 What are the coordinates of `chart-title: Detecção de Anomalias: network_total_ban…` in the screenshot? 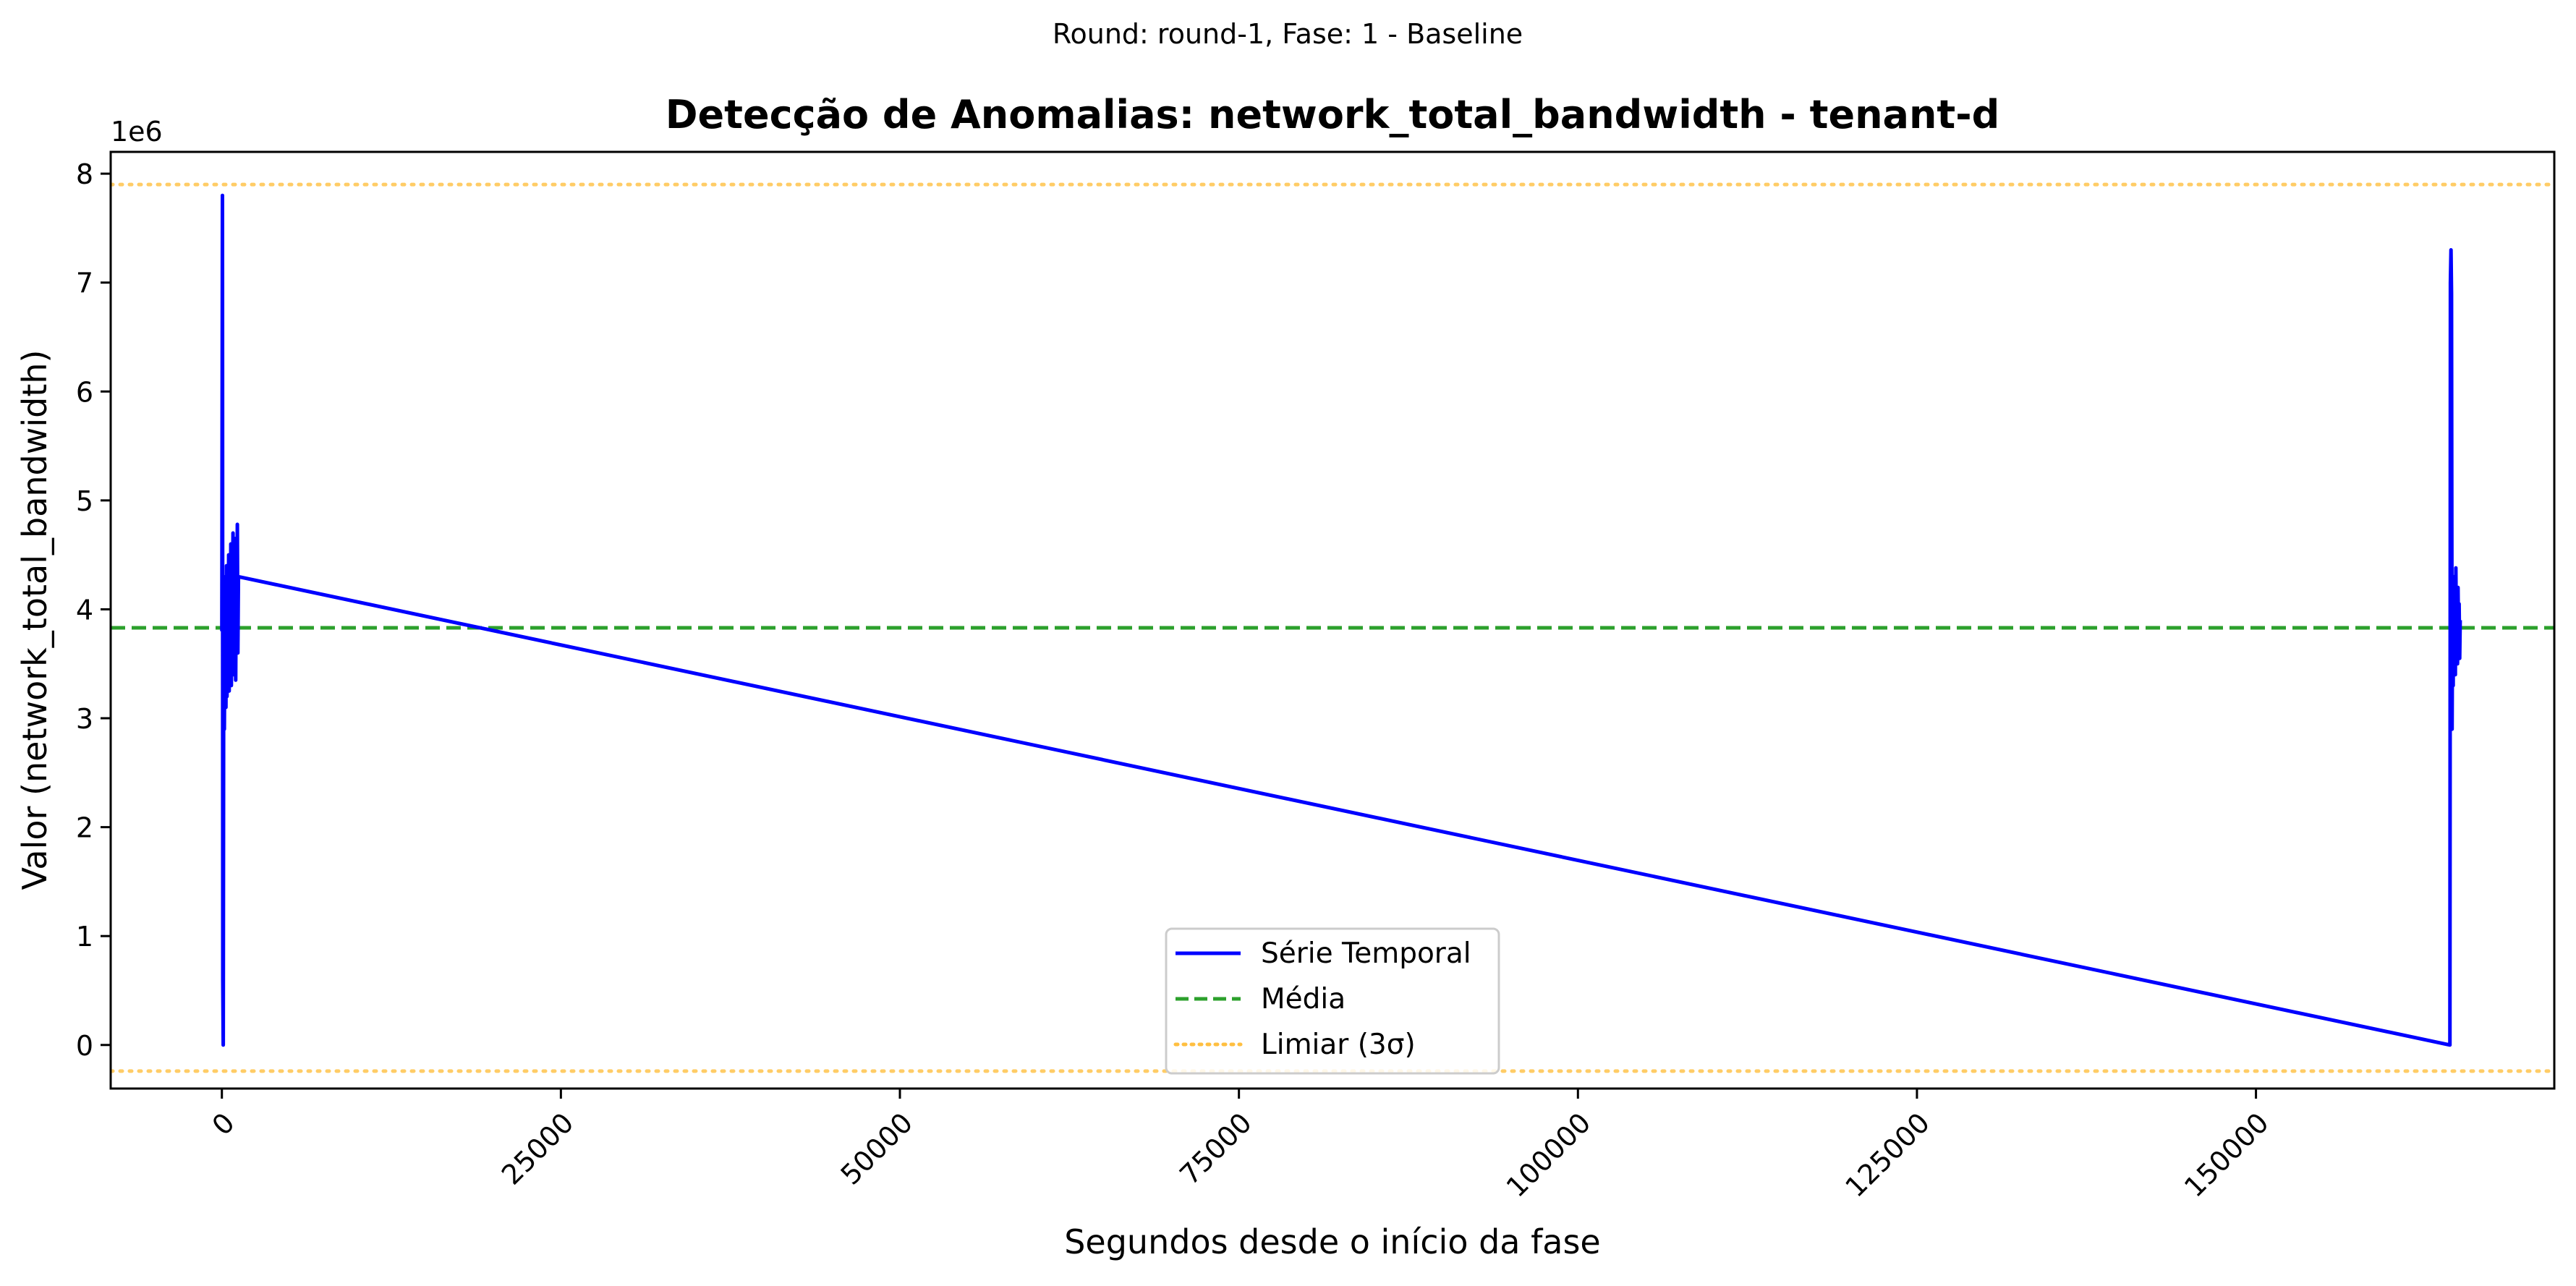 It's located at (1333, 114).